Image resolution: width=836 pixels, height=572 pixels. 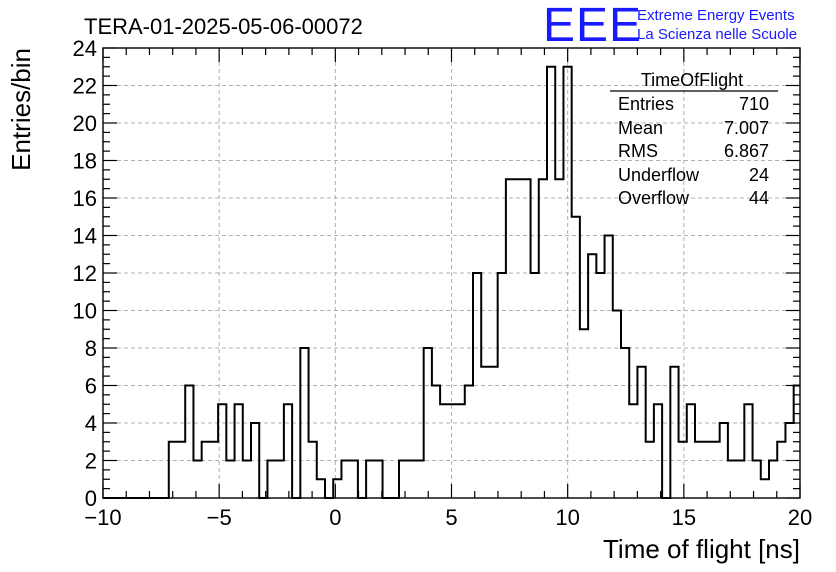 I want to click on x-tick-labels: −10 −5 0 5 10 15 20, so click(x=448, y=517).